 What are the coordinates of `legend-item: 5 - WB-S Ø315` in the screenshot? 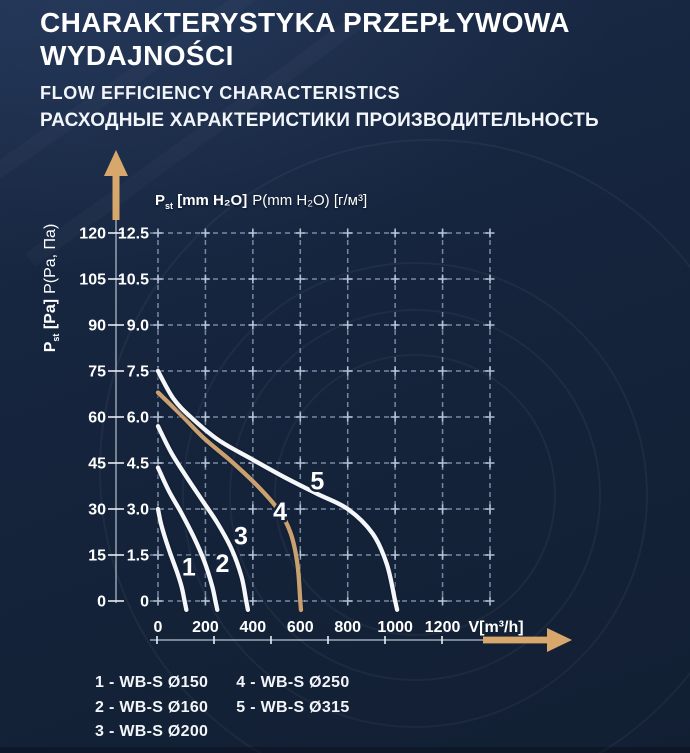 It's located at (293, 707).